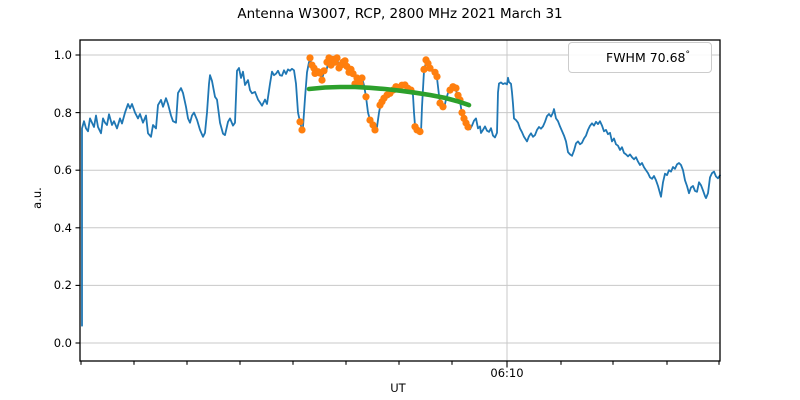  I want to click on legend: FWHM 70.68°, so click(640, 57).